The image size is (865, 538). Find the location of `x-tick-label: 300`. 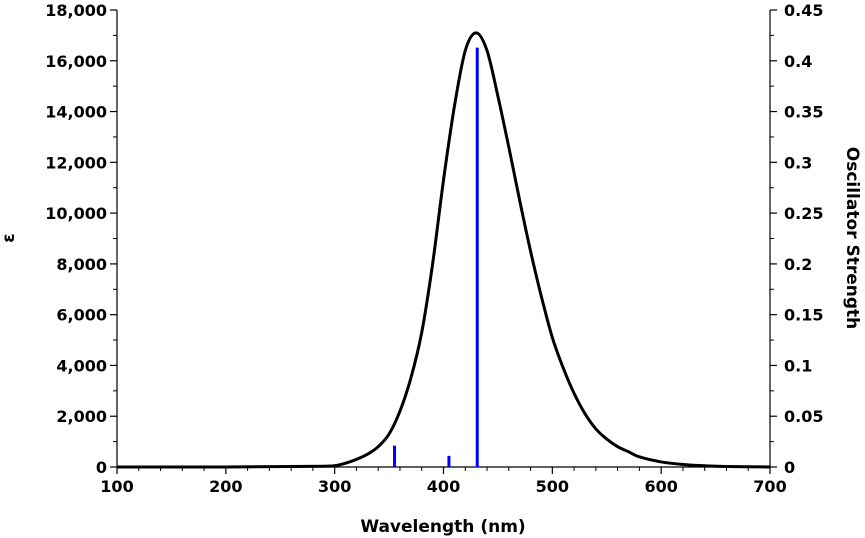

x-tick-label: 300 is located at coordinates (334, 486).